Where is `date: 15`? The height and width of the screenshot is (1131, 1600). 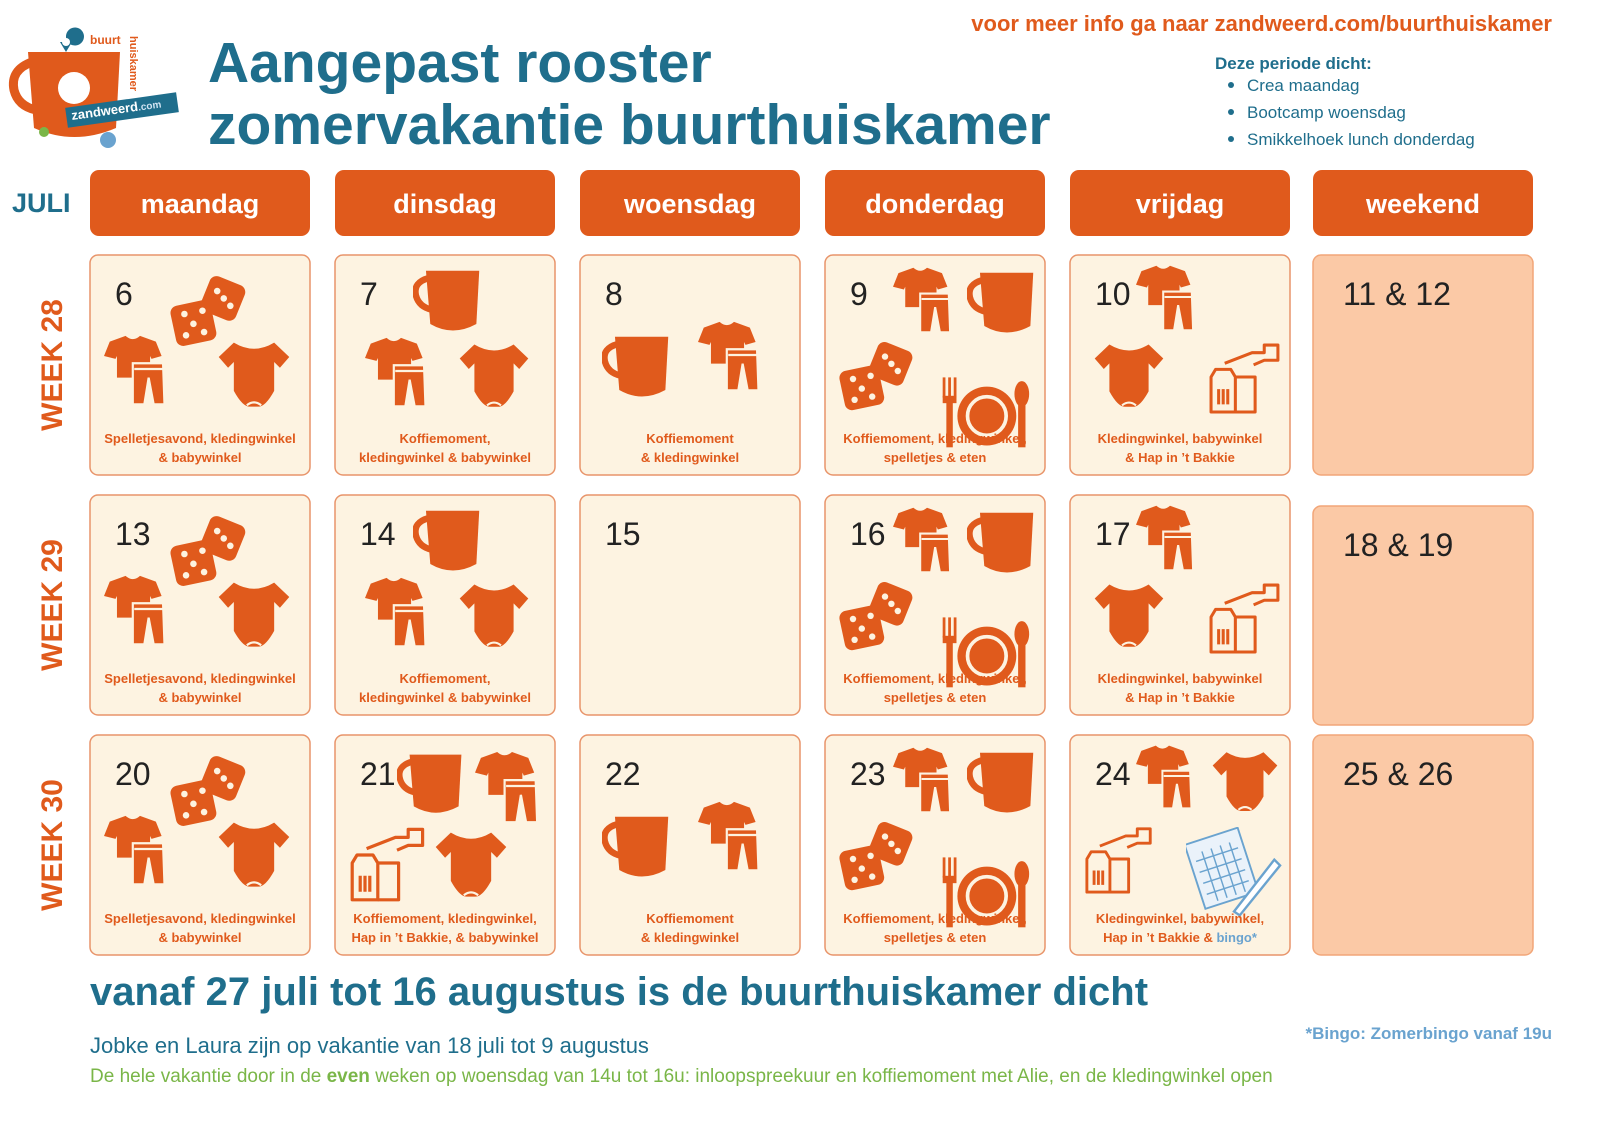 date: 15 is located at coordinates (623, 534).